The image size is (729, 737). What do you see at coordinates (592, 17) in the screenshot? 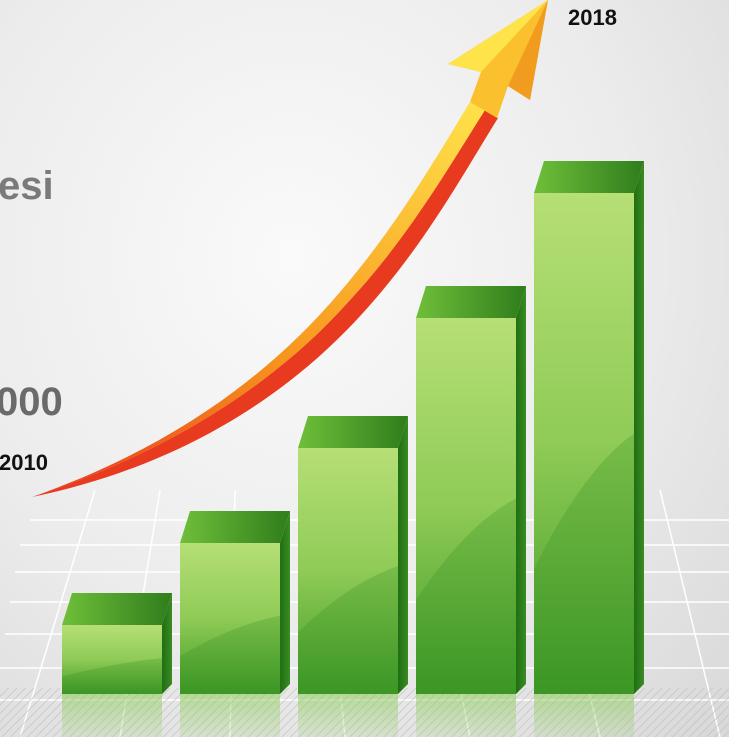
I see `end-year-label: 2018` at bounding box center [592, 17].